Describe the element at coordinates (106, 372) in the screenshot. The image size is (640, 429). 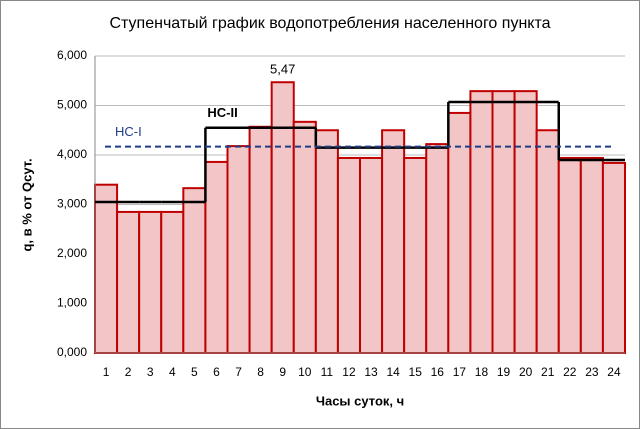
I see `x-tick-label: 1` at that location.